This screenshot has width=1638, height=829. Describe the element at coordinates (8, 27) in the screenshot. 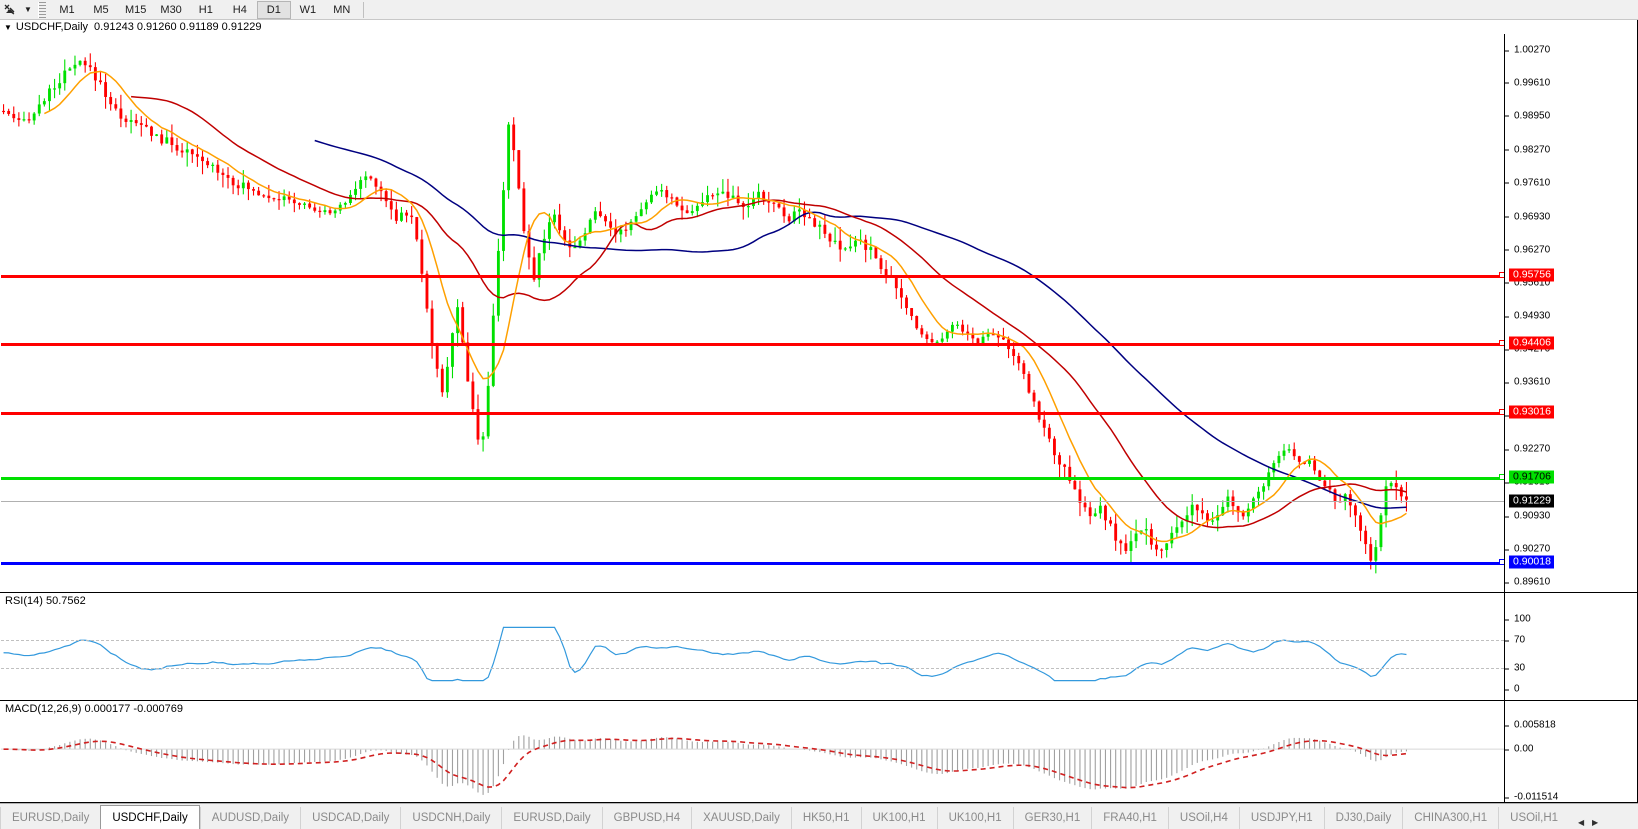

I see `triangle-down-icon: ▼` at that location.